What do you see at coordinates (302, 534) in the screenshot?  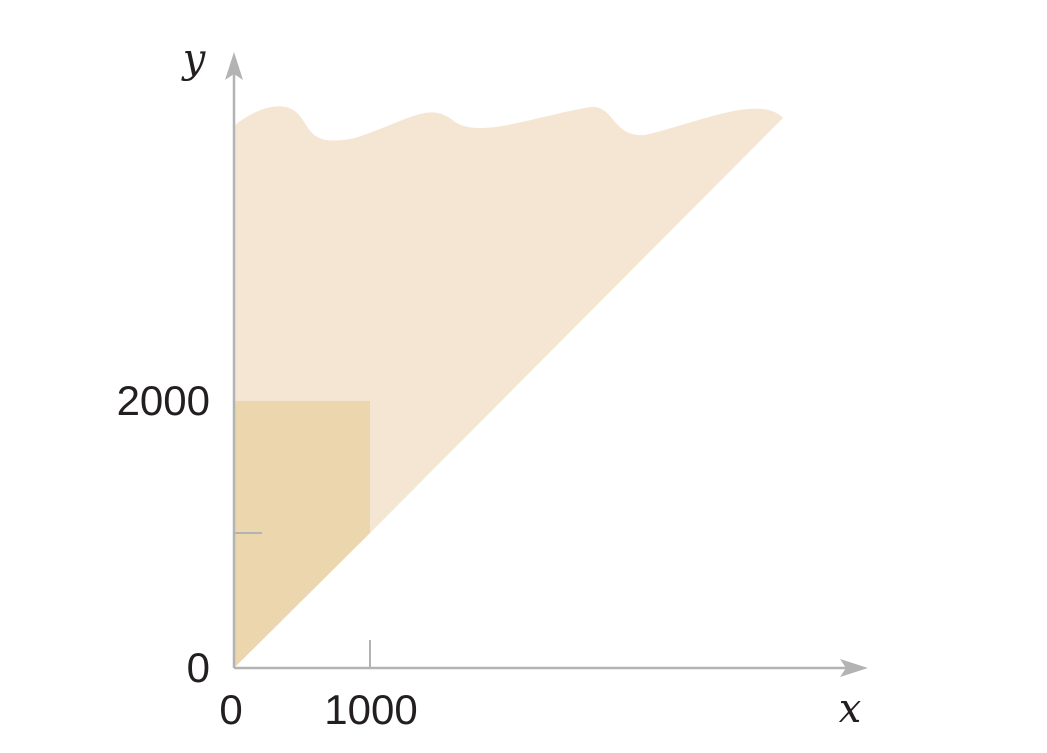 I see `inner-shaded-region` at bounding box center [302, 534].